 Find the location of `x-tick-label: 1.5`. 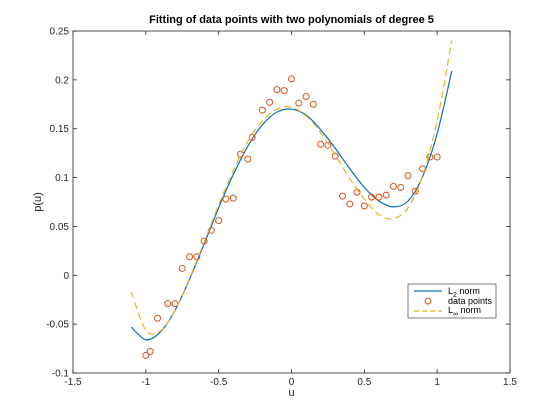

x-tick-label: 1.5 is located at coordinates (510, 382).